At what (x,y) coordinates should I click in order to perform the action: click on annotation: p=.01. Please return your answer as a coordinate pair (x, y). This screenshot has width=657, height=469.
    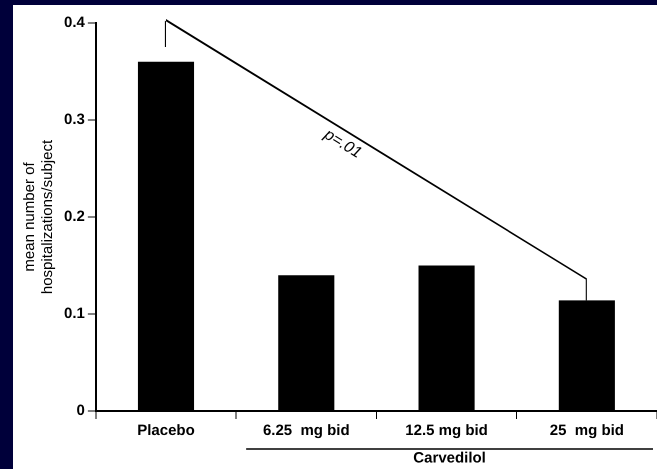
    Looking at the image, I should click on (342, 144).